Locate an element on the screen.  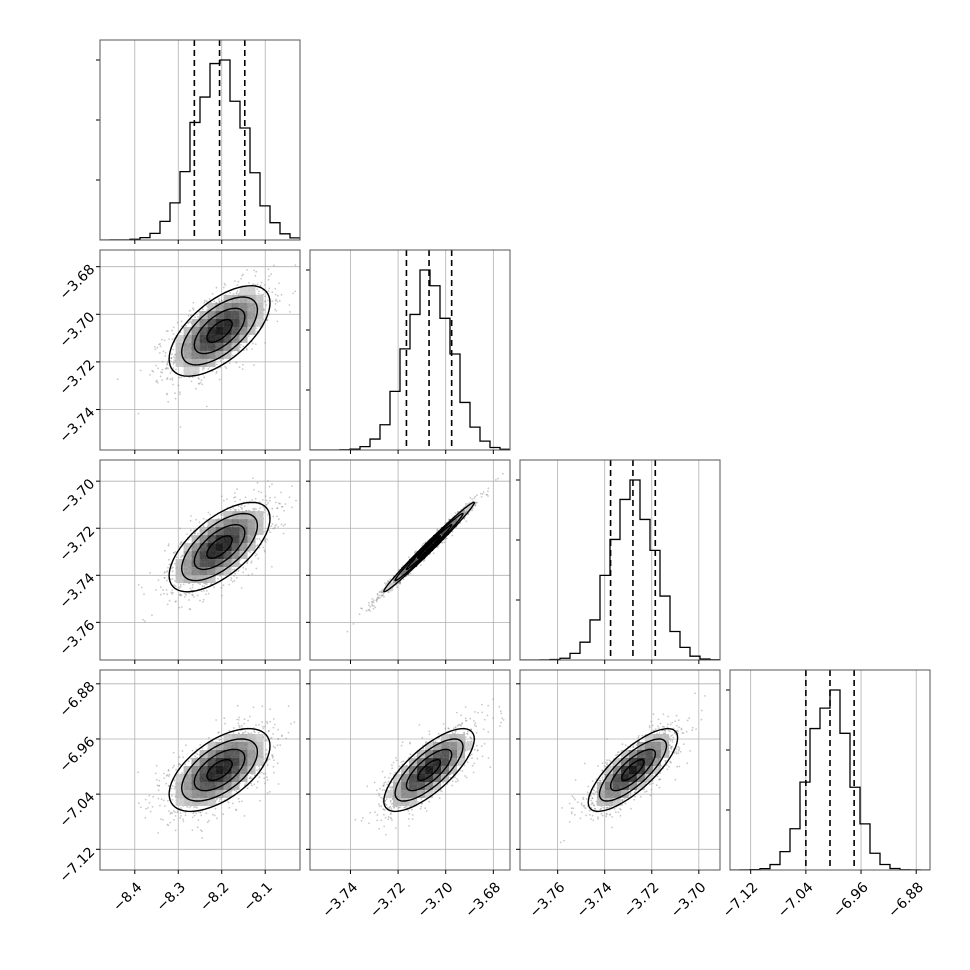
panel-content is located at coordinates (208, 346).